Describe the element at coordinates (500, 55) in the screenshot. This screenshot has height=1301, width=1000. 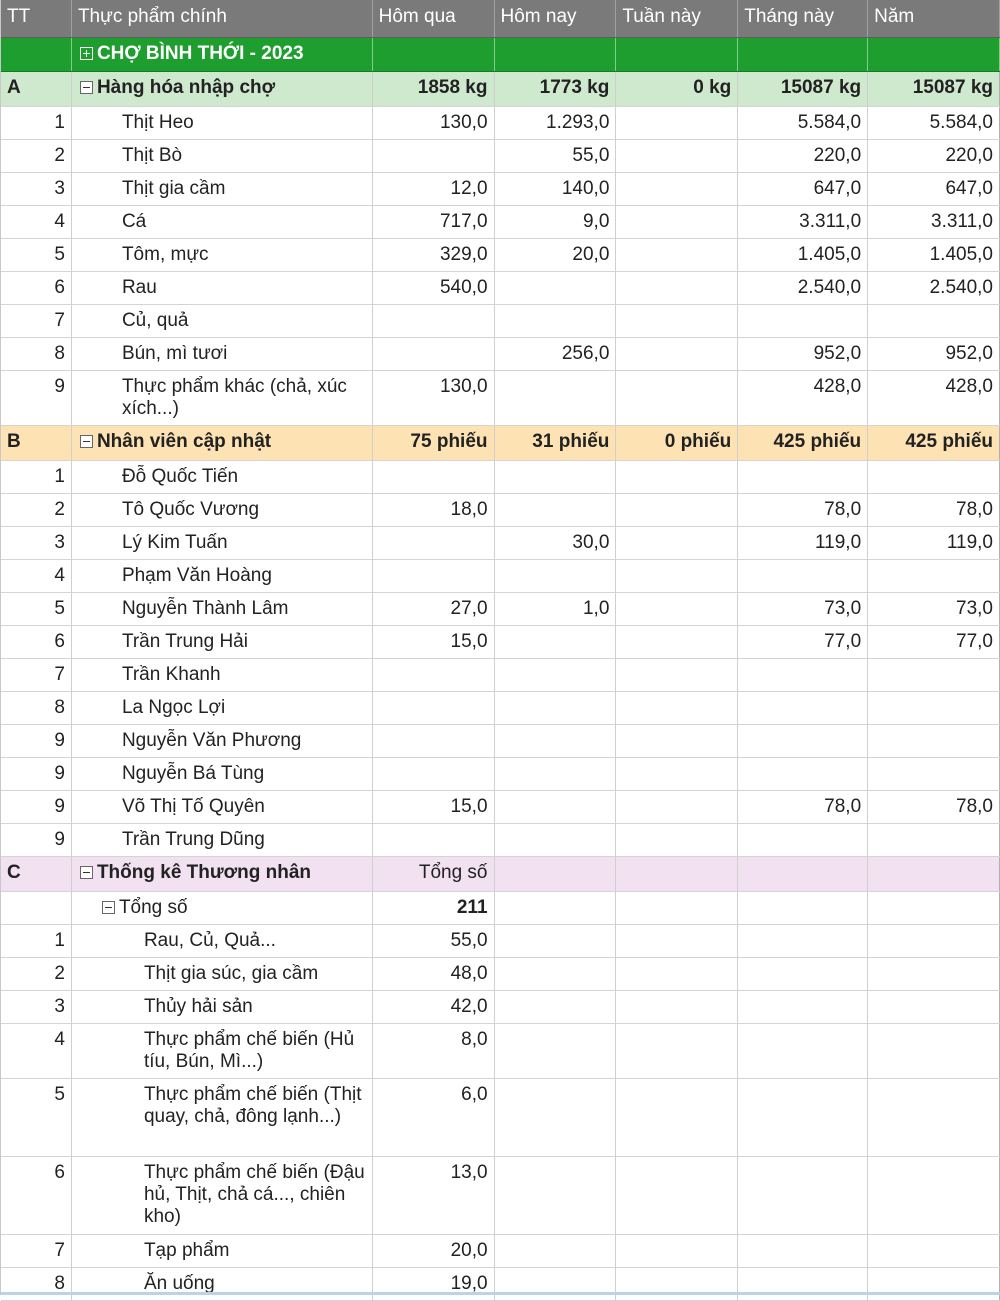
I see `group-row: CHỢ BÌNH THỚI - 2023` at that location.